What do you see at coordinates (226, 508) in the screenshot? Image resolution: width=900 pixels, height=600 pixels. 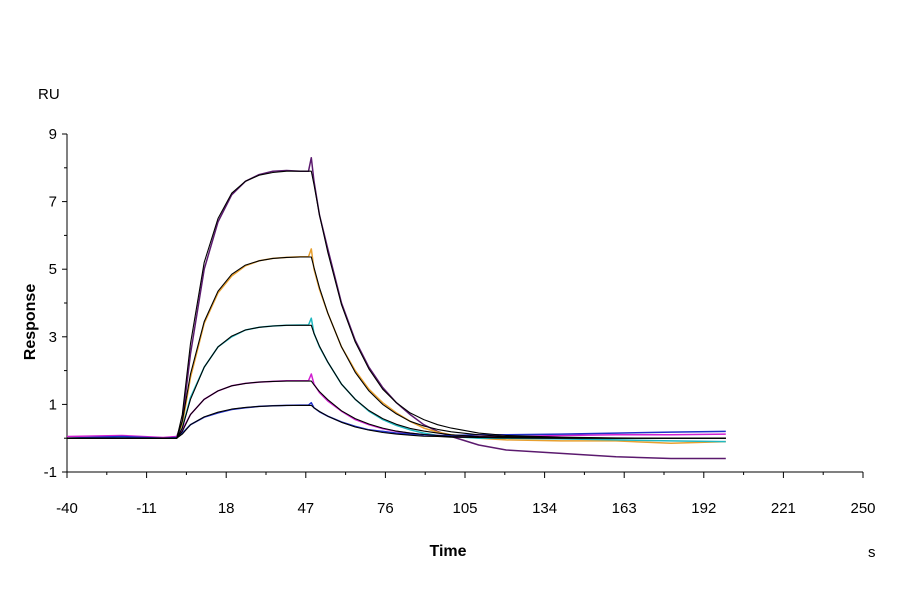 I see `x-tick-label: 18` at bounding box center [226, 508].